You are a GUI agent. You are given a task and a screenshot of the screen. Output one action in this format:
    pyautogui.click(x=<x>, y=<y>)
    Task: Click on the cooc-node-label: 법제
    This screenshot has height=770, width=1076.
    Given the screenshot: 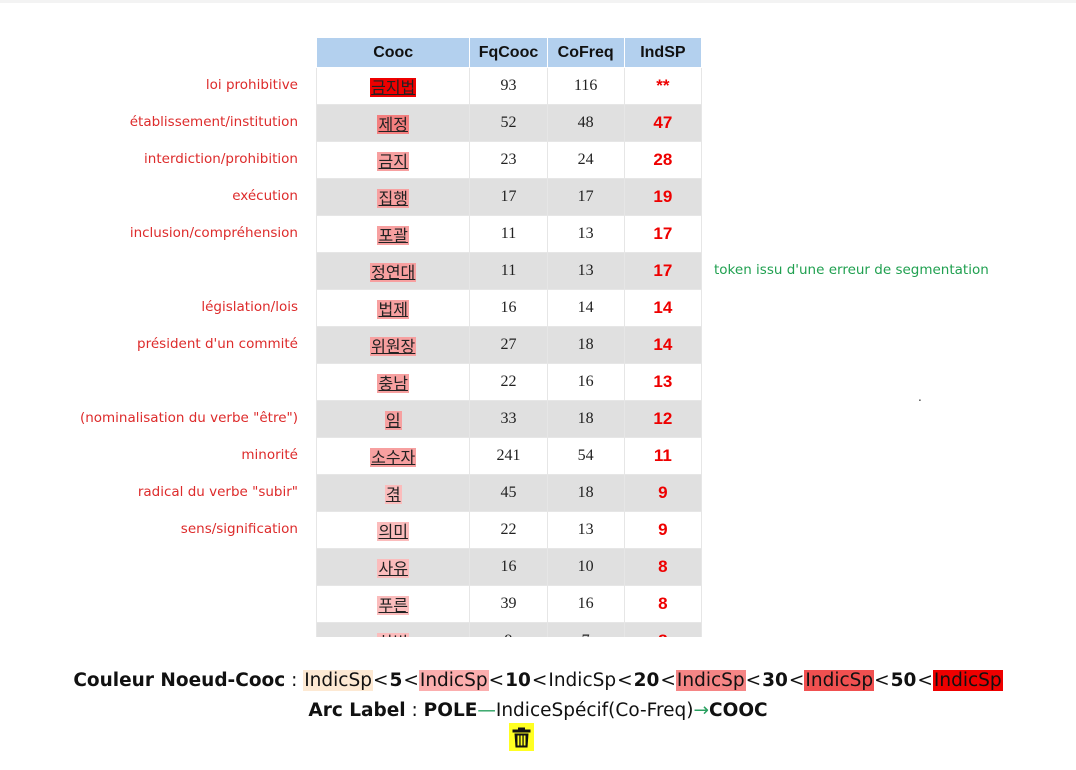 What is the action you would take?
    pyautogui.click(x=393, y=309)
    